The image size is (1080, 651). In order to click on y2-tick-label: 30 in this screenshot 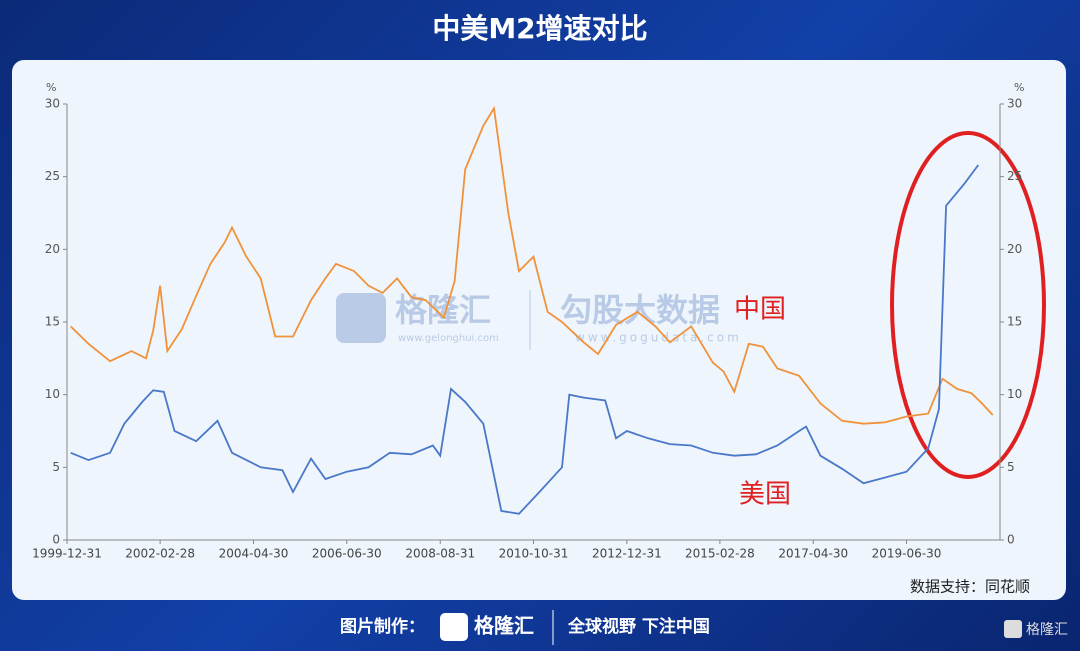, I will do `click(1014, 104)`.